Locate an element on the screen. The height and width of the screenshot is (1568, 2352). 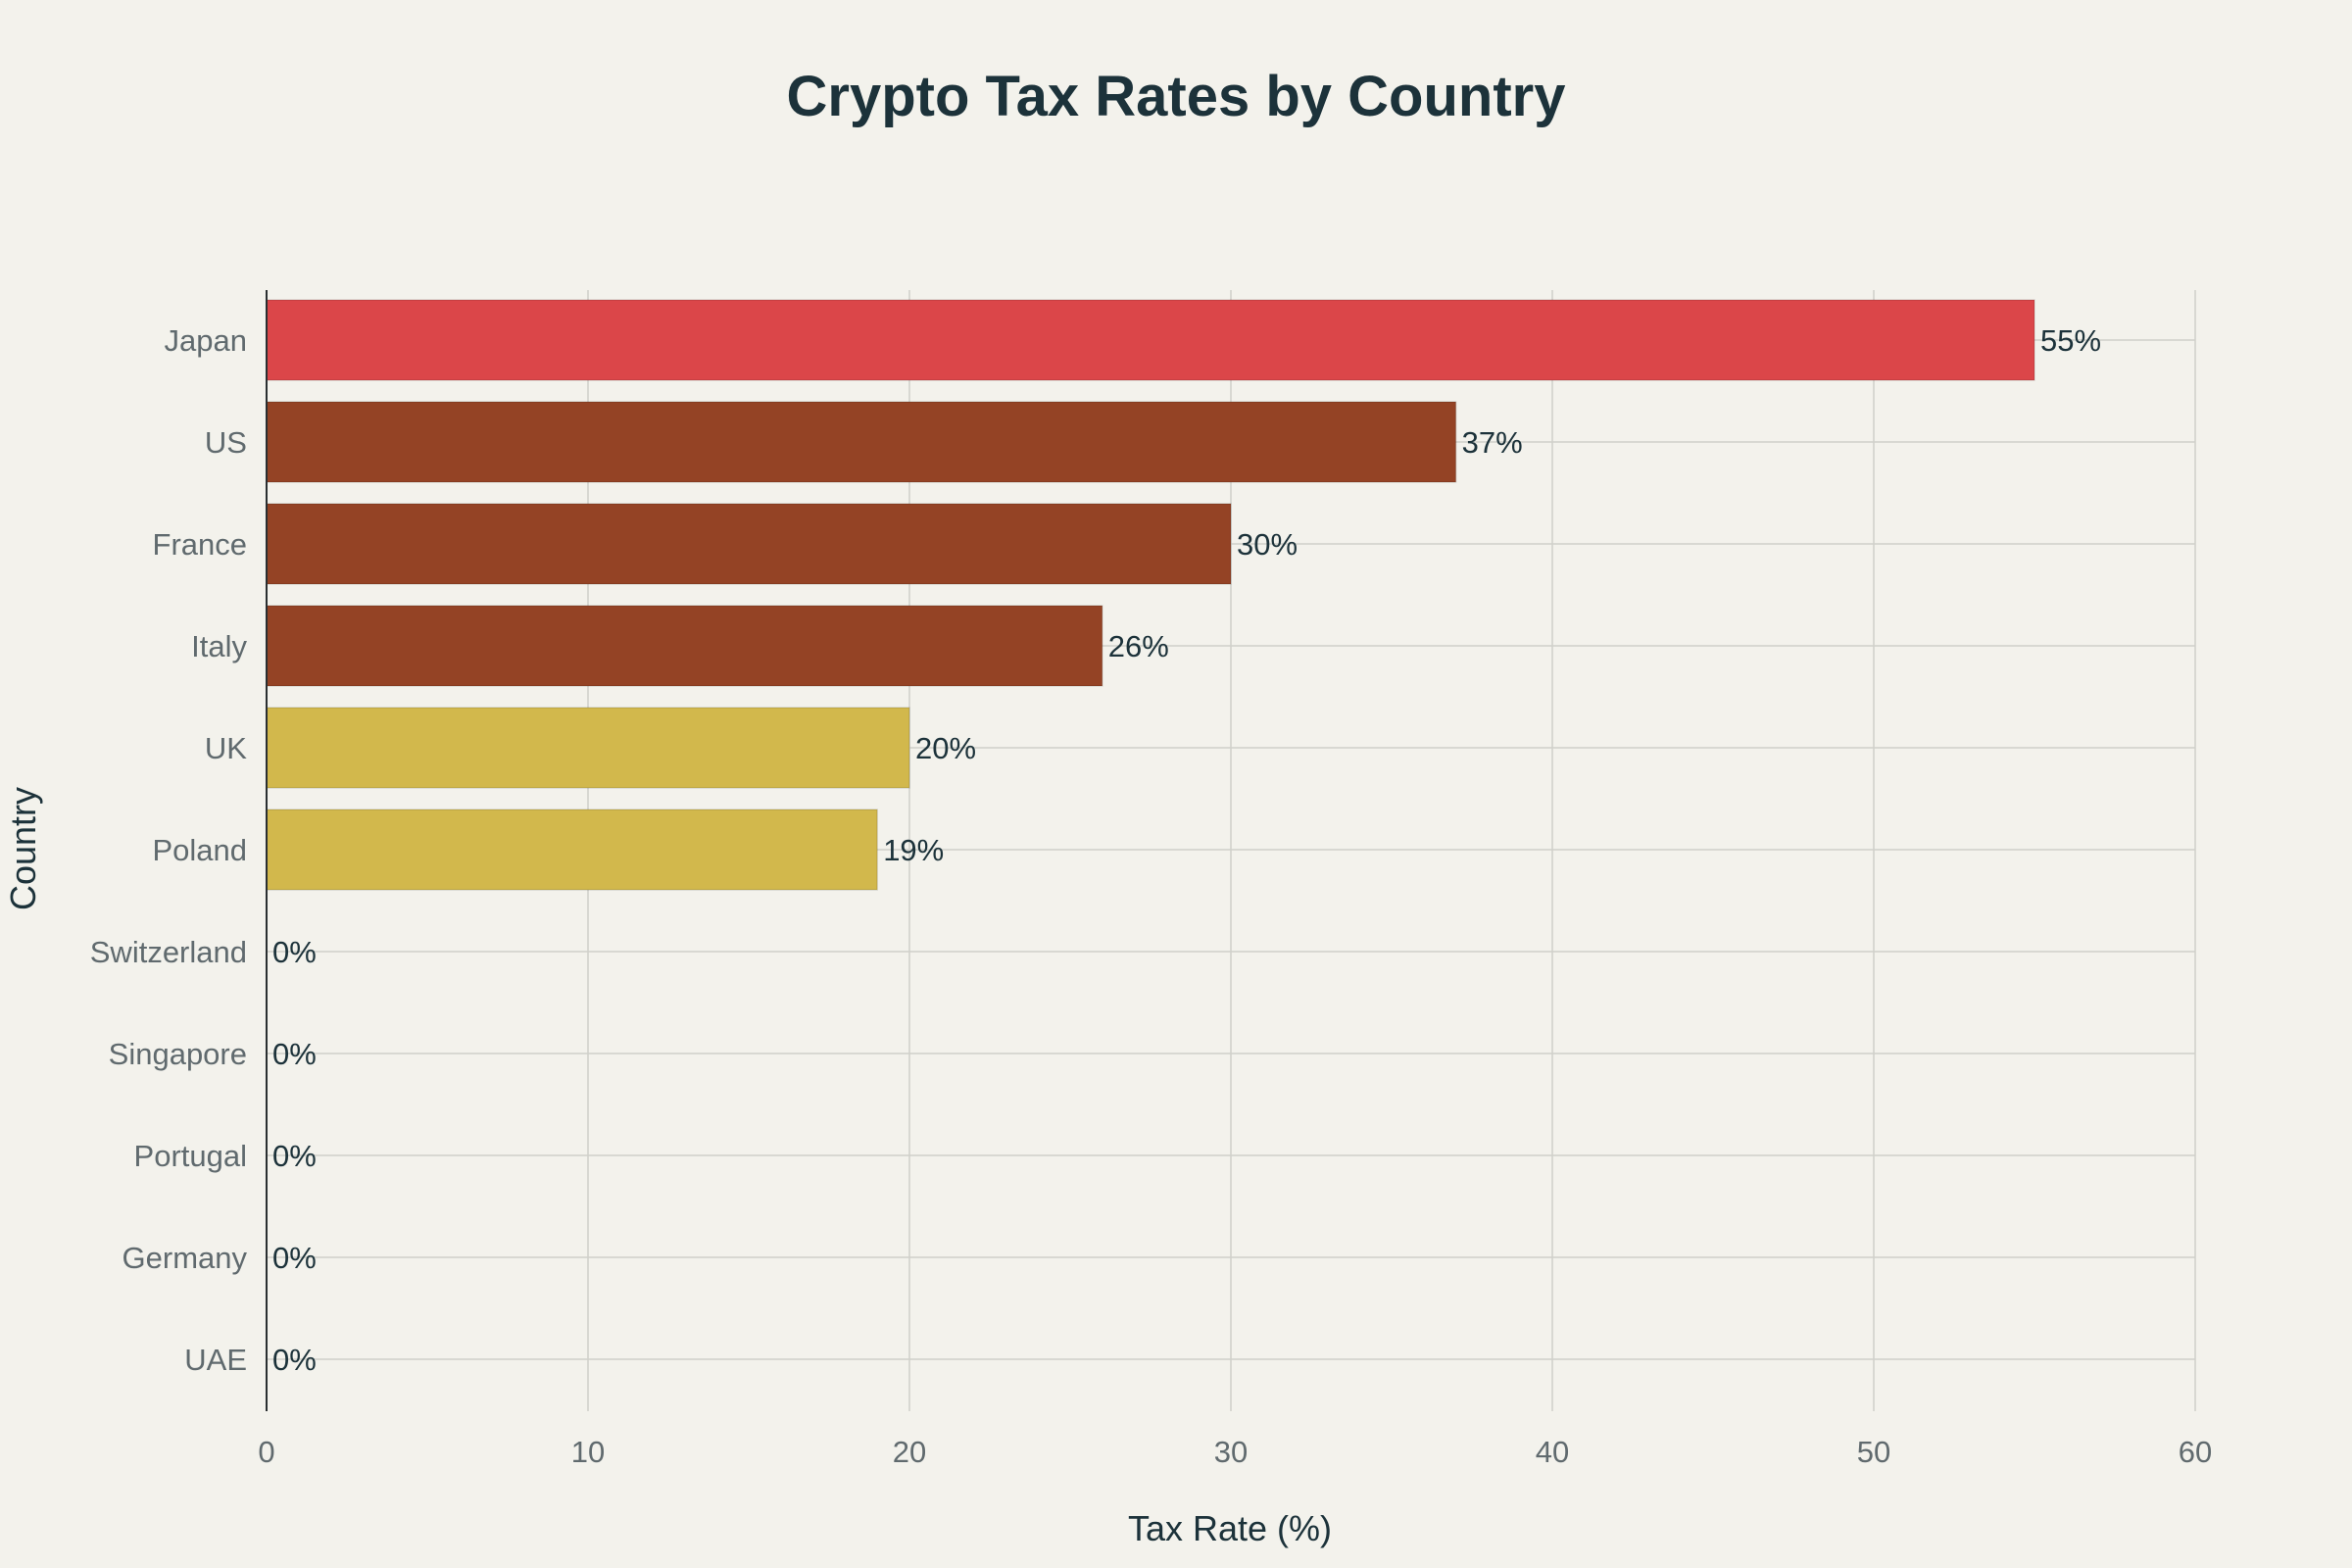
chart-title: Crypto Tax Rates by Country is located at coordinates (1176, 96).